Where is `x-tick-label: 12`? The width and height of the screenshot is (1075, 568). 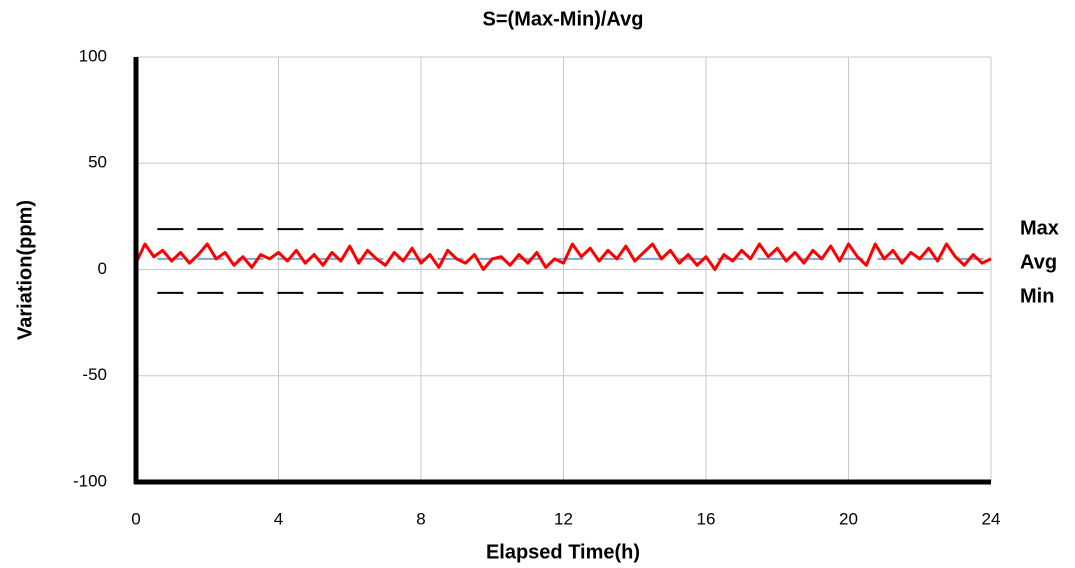 x-tick-label: 12 is located at coordinates (563, 518).